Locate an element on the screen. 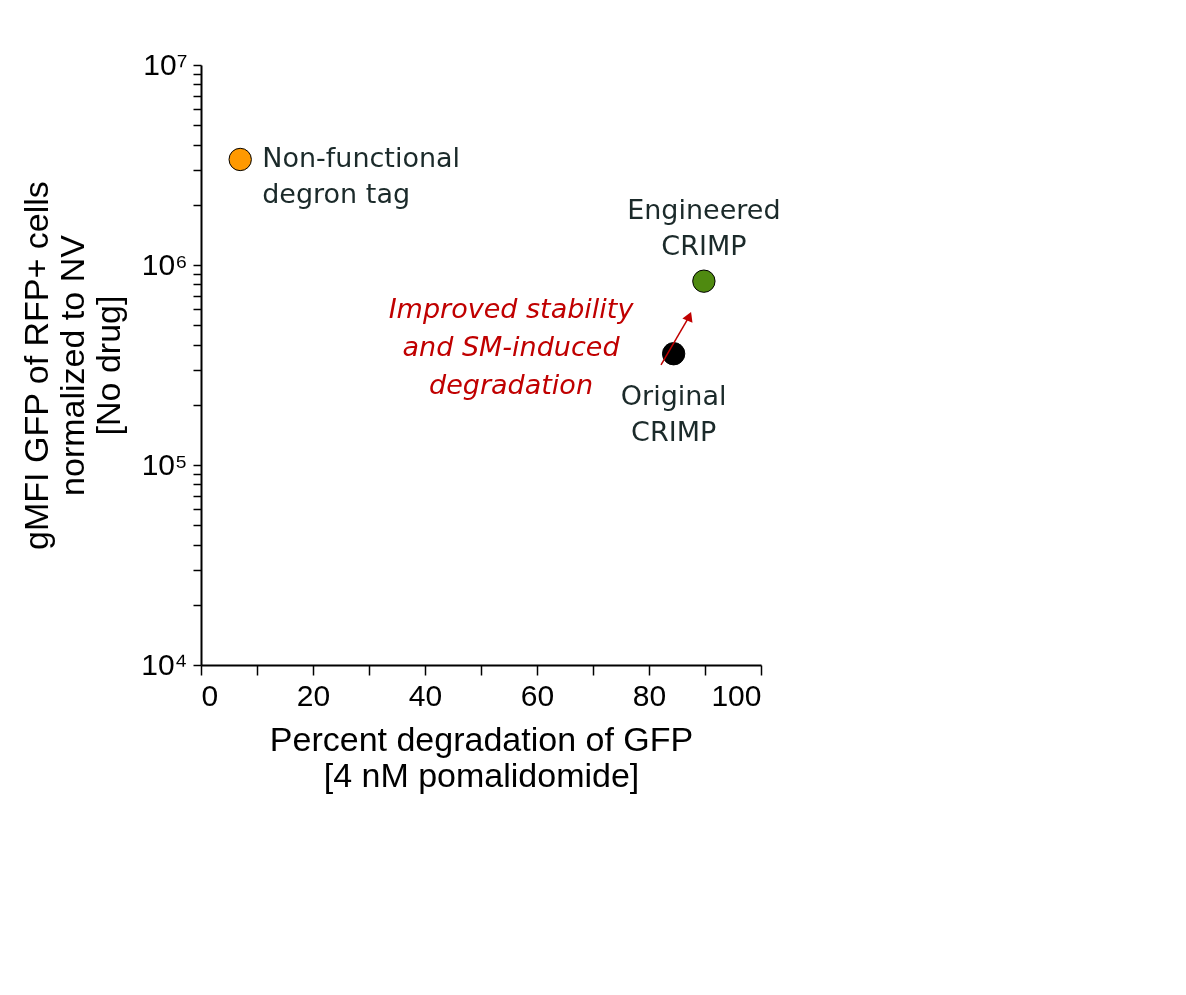  y-tick-label: 10⁵ is located at coordinates (164, 464).